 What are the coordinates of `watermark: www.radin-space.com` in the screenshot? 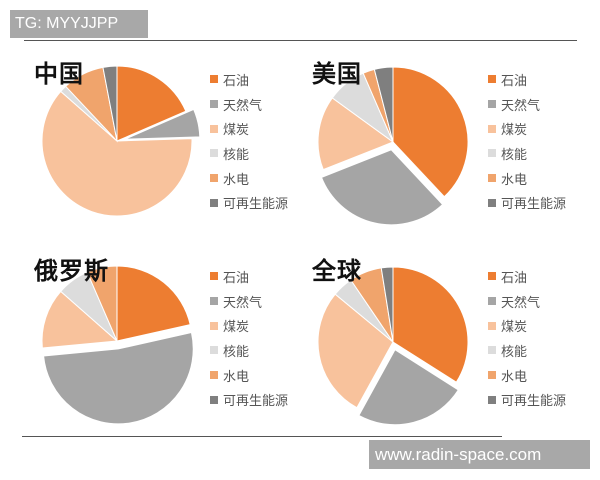 It's located at (479, 454).